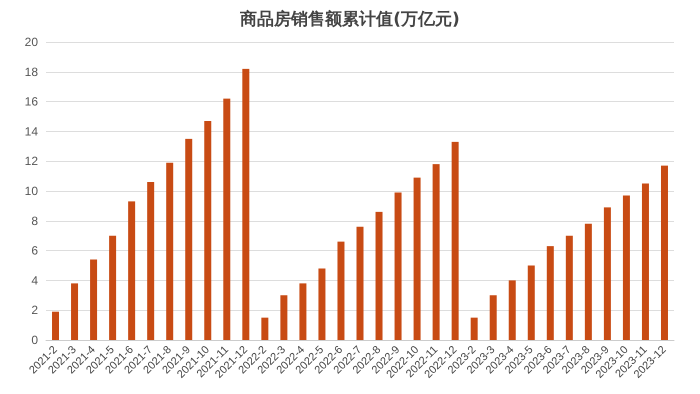 The width and height of the screenshot is (700, 394). Describe the element at coordinates (31, 101) in the screenshot. I see `y-tick-label: 16` at that location.